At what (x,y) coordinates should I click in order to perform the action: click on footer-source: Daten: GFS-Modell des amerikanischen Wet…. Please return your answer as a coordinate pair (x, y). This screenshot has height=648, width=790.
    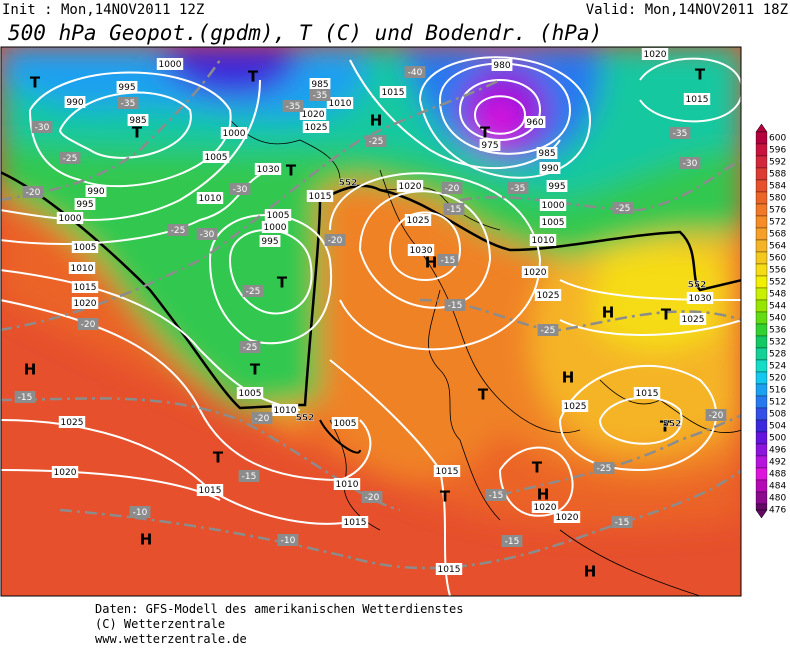
    Looking at the image, I should click on (279, 609).